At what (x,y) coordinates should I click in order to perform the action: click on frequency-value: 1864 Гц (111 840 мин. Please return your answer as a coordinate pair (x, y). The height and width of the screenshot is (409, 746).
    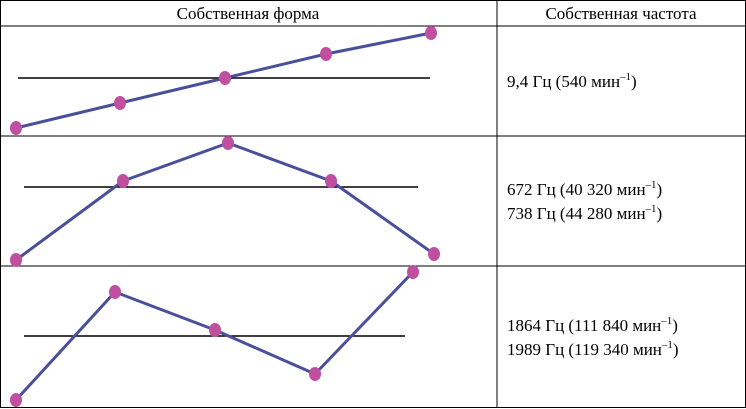
    Looking at the image, I should click on (584, 325).